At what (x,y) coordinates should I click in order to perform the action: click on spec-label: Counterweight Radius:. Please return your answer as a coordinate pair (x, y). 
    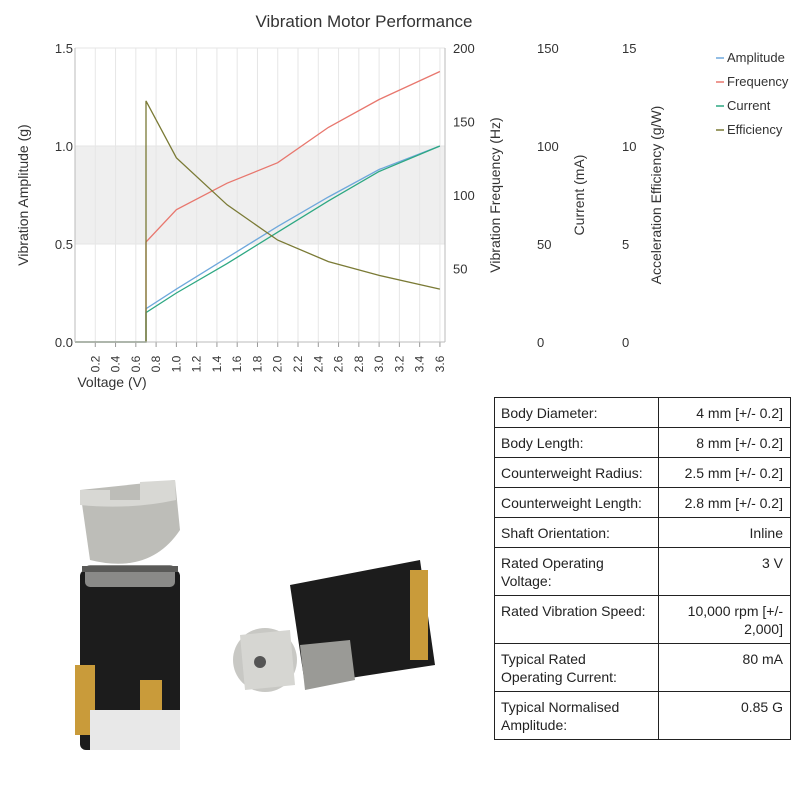
    Looking at the image, I should click on (576, 472).